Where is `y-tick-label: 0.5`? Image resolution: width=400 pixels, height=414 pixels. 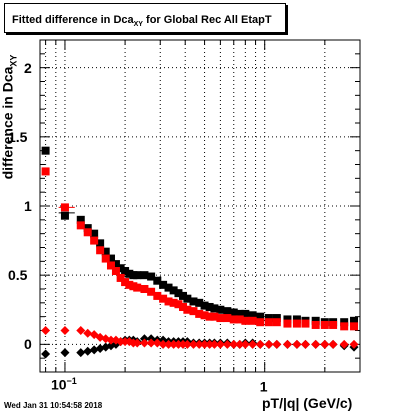
y-tick-label: 0.5 is located at coordinates (18, 275).